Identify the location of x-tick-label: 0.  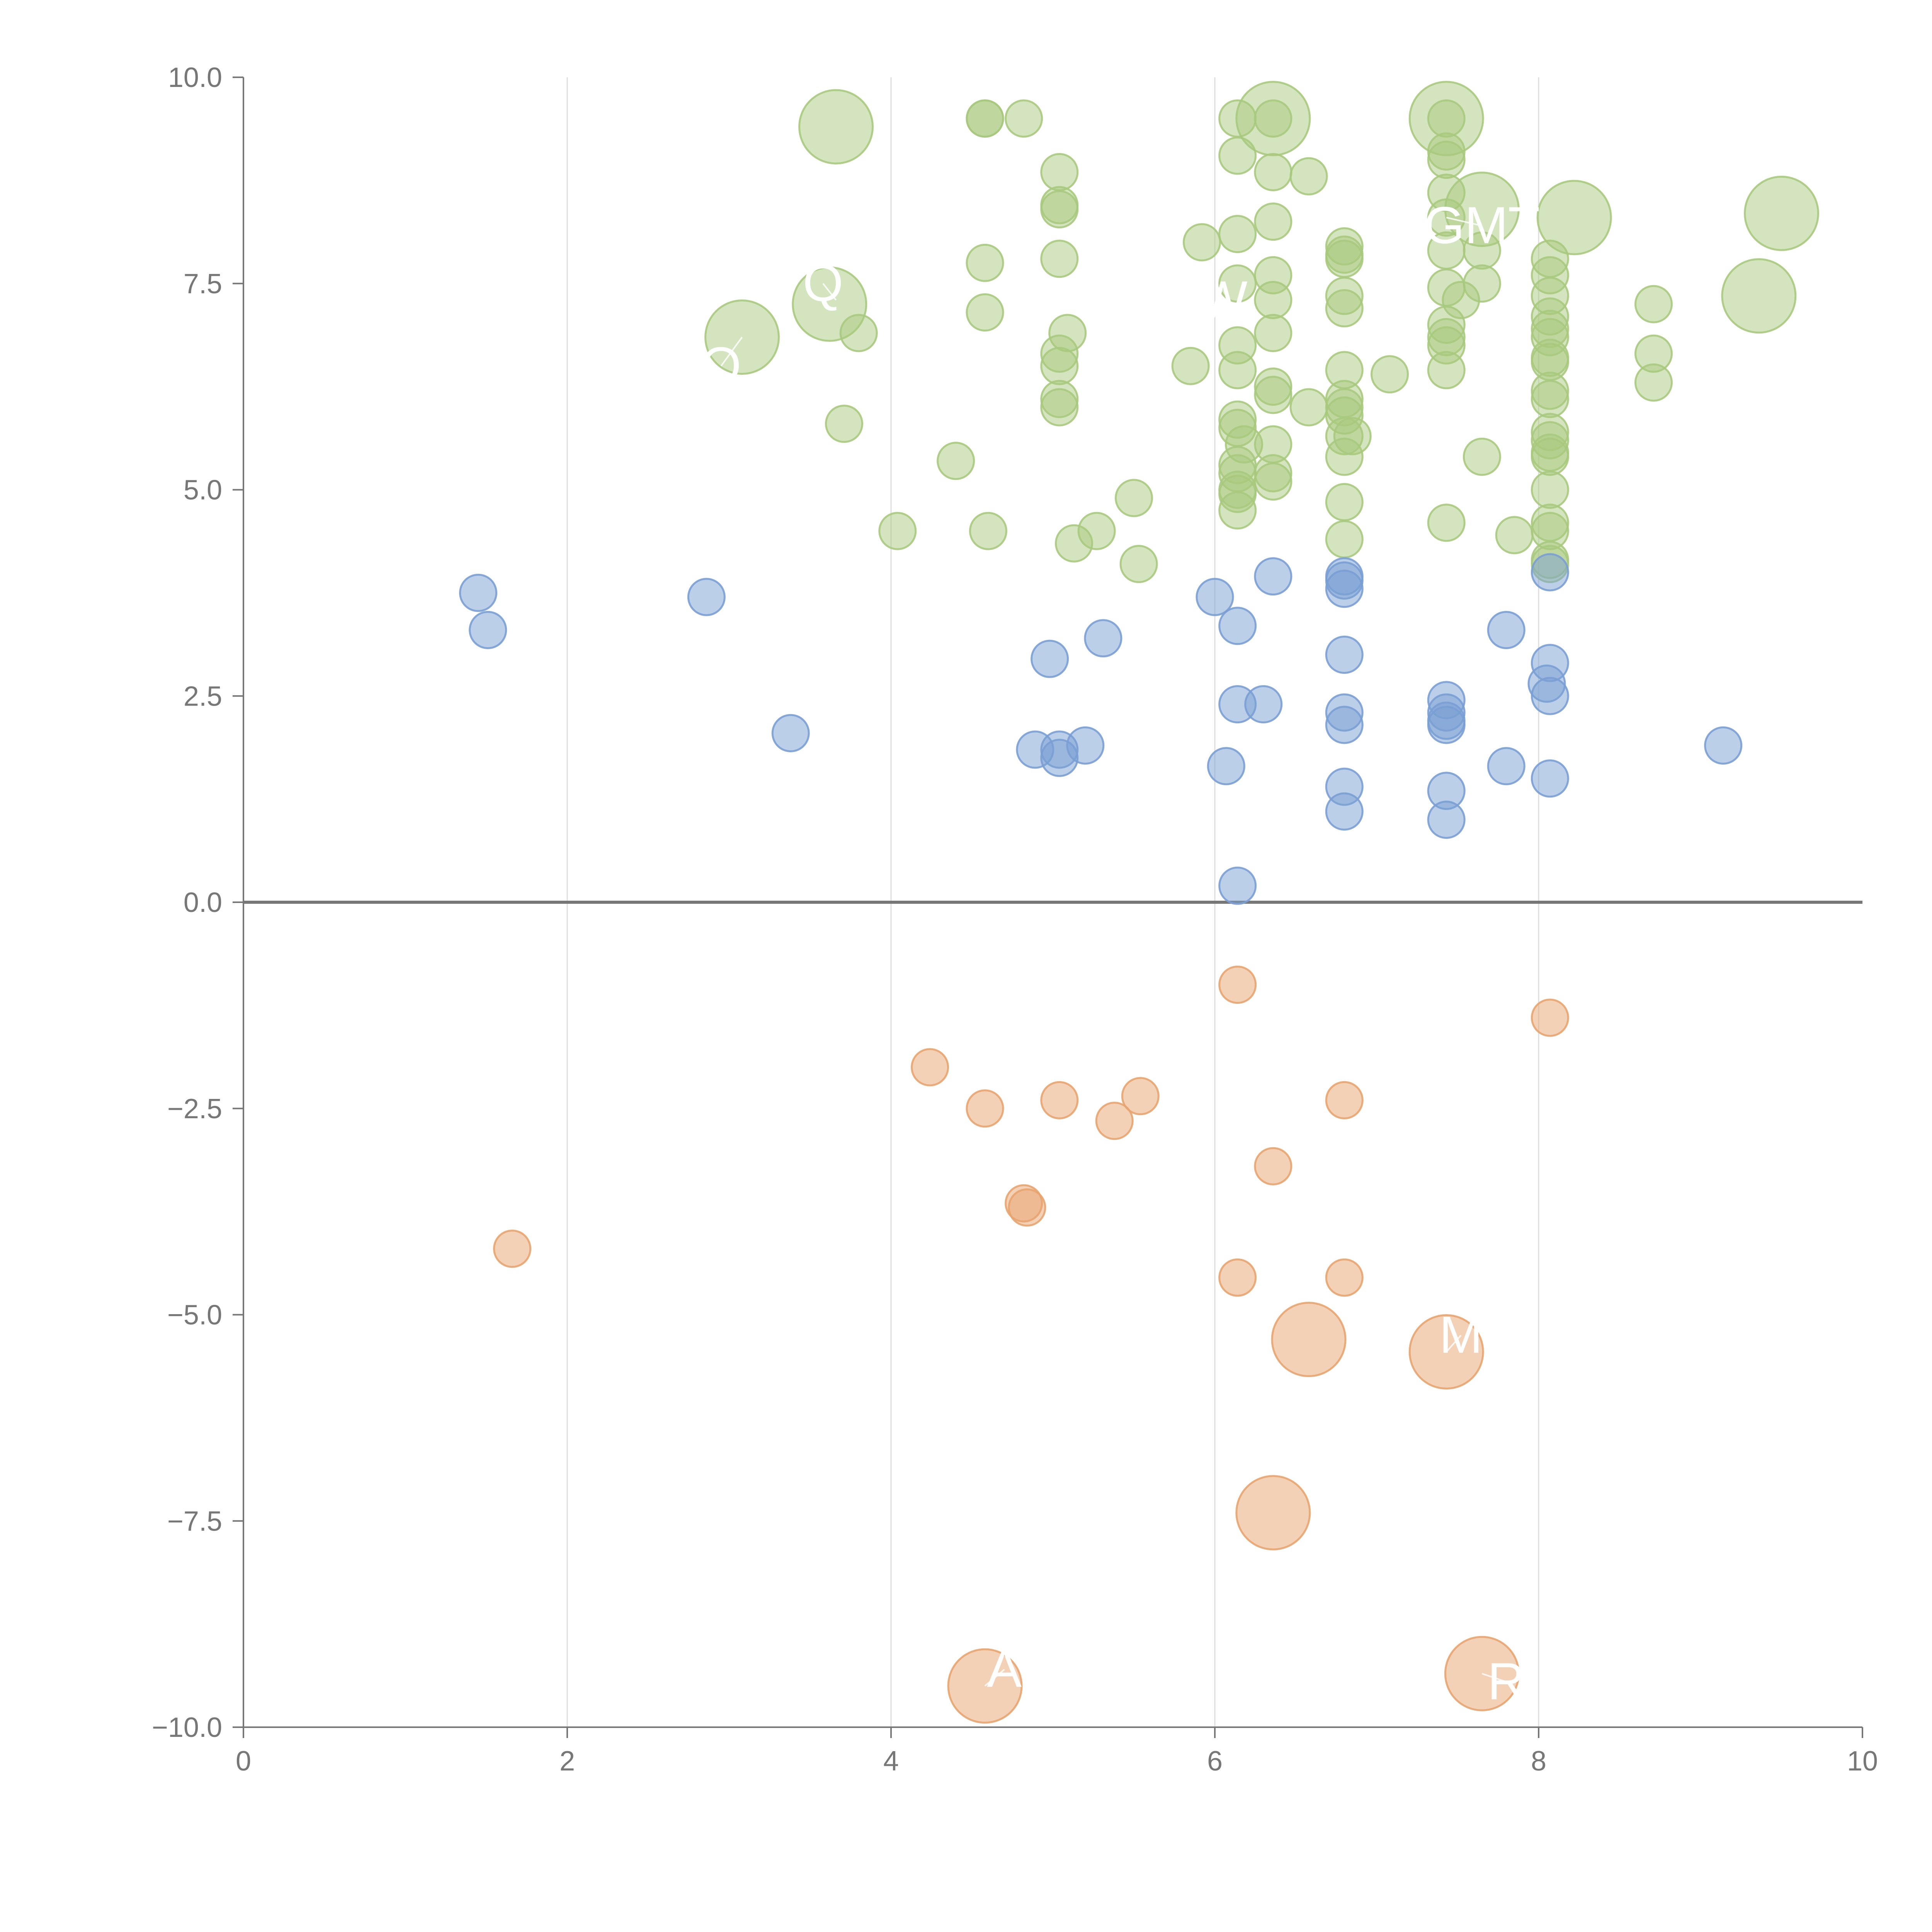
(244, 1761).